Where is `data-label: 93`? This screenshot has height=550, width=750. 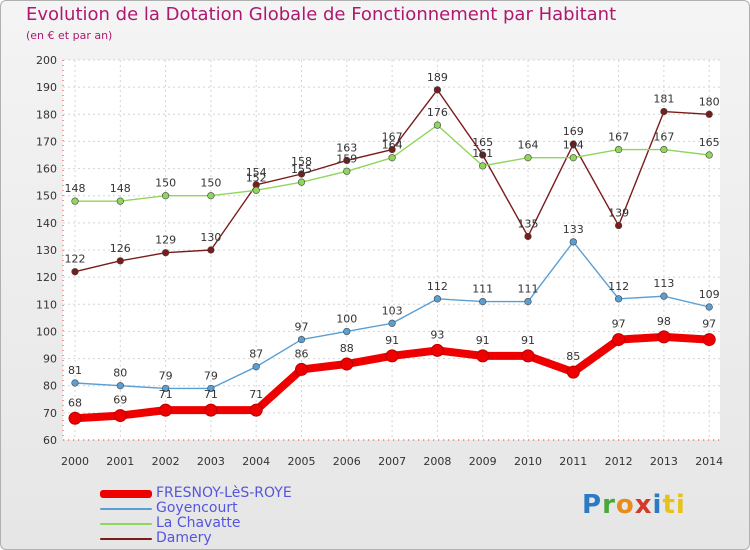
data-label: 93 is located at coordinates (437, 334).